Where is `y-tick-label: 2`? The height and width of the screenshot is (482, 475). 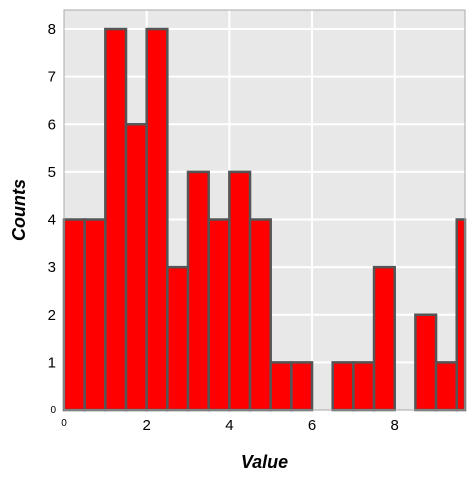 y-tick-label: 2 is located at coordinates (52, 315).